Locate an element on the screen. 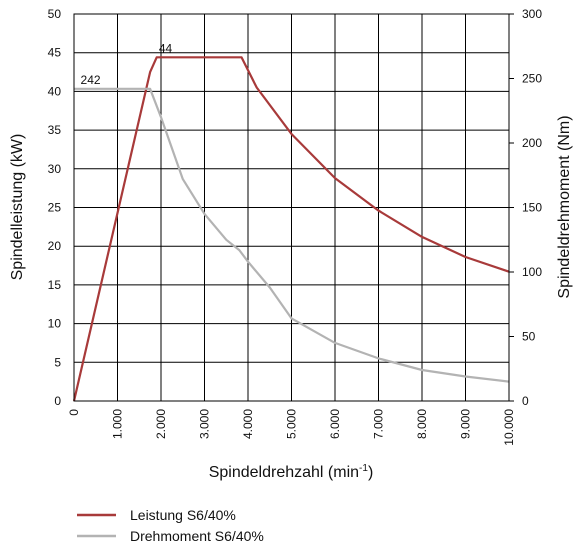  x-tick-label: 4.000 is located at coordinates (248, 424).